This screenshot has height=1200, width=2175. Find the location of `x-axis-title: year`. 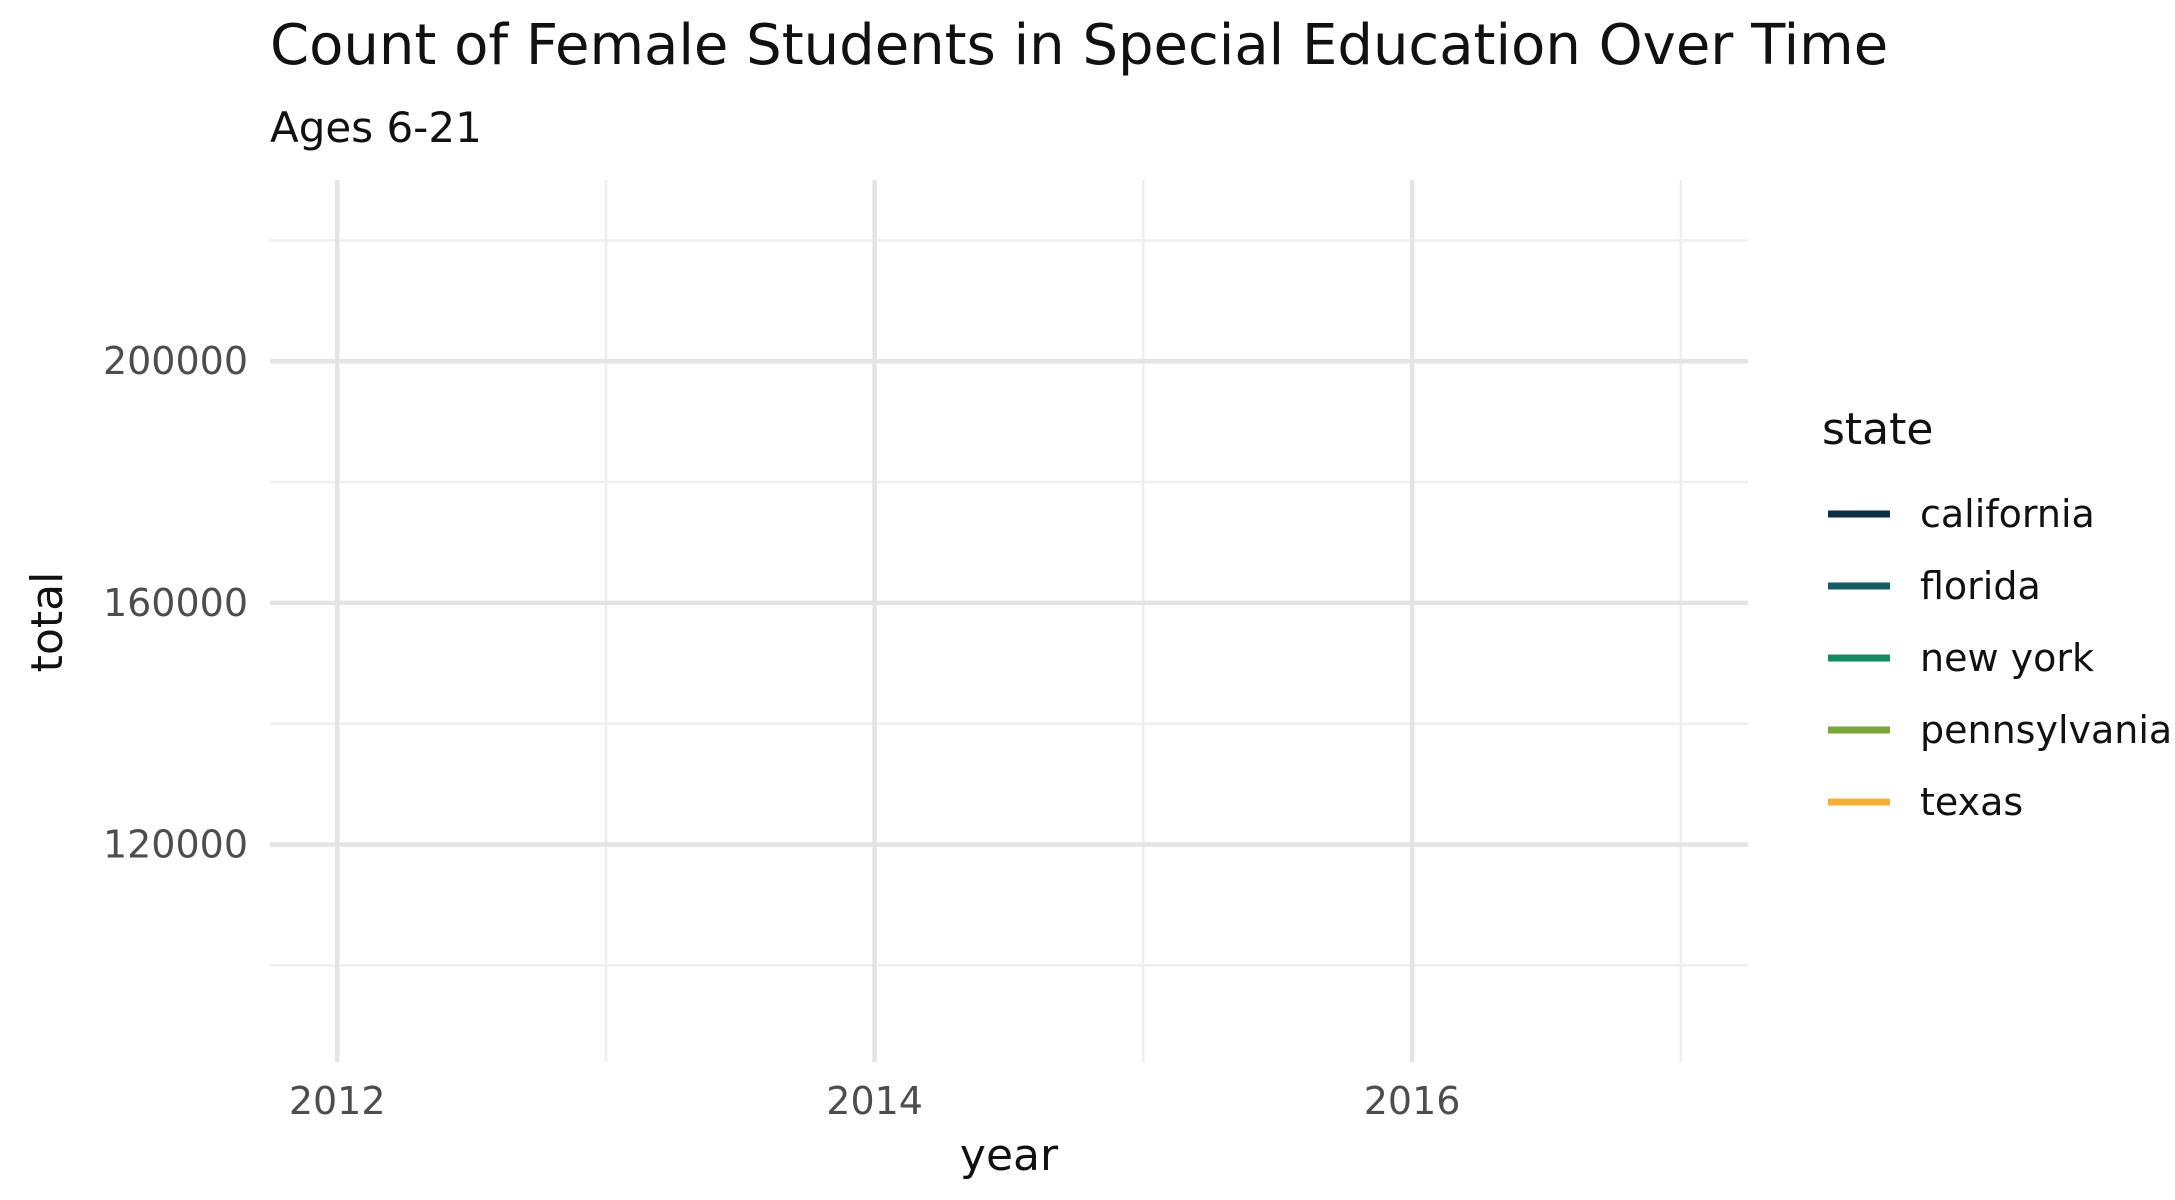

x-axis-title: year is located at coordinates (1009, 1155).